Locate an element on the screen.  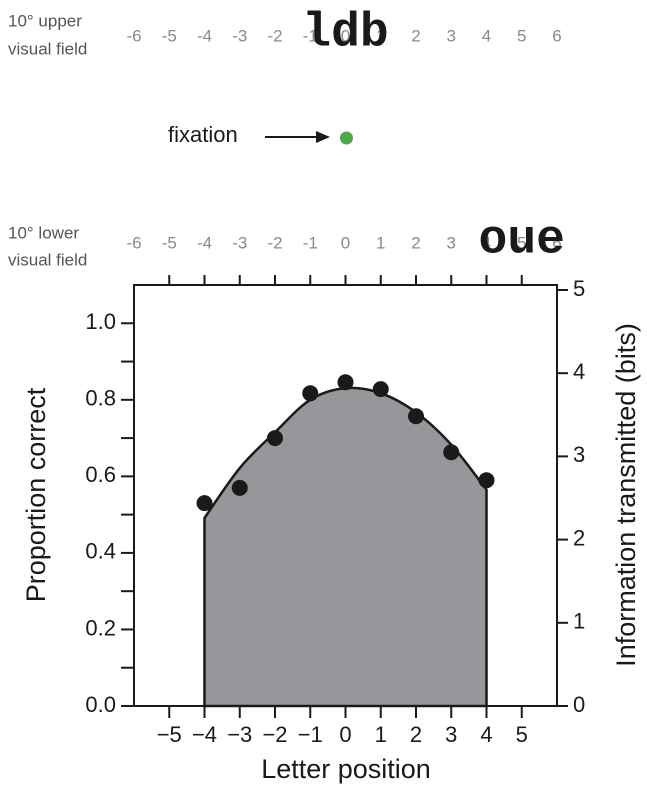
y2-tick-label: 4 is located at coordinates (579, 371).